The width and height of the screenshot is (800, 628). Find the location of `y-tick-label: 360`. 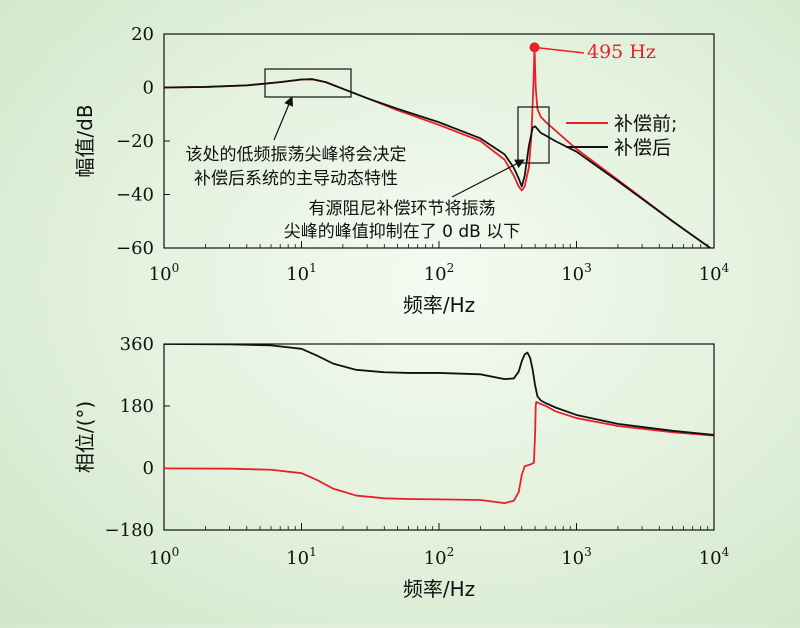

y-tick-label: 360 is located at coordinates (137, 344).